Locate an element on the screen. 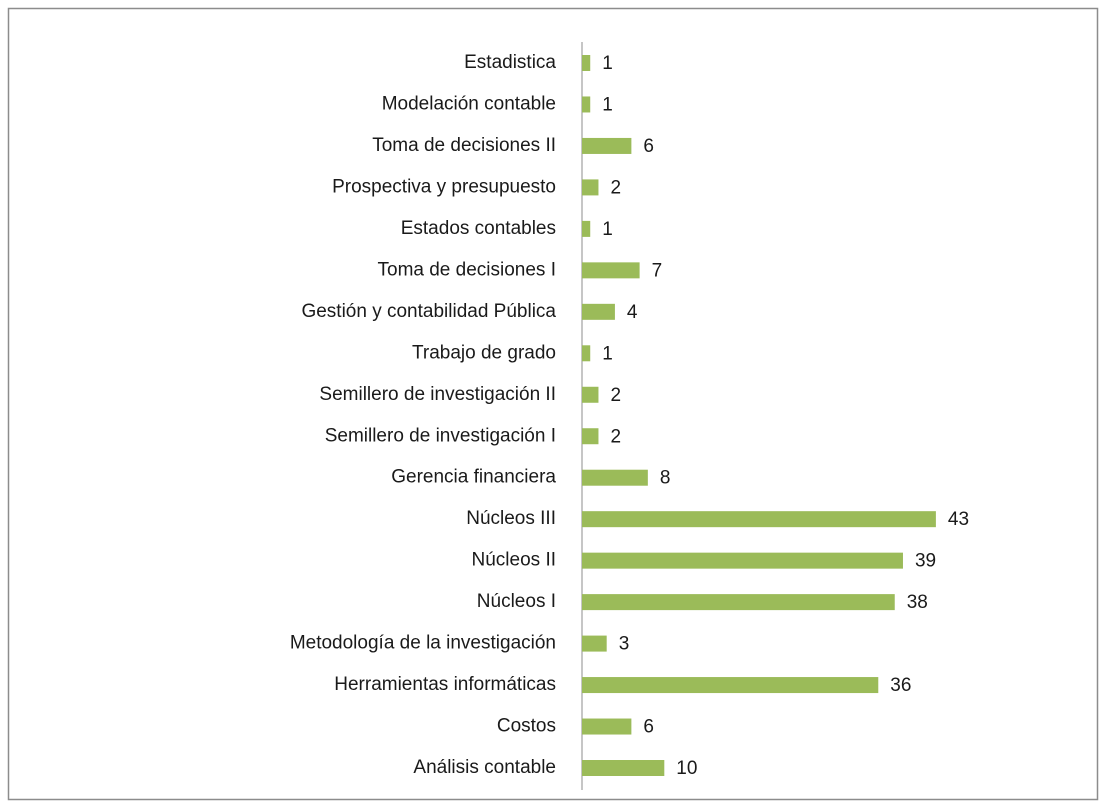 This screenshot has width=1106, height=812. data-label: 8 is located at coordinates (665, 478).